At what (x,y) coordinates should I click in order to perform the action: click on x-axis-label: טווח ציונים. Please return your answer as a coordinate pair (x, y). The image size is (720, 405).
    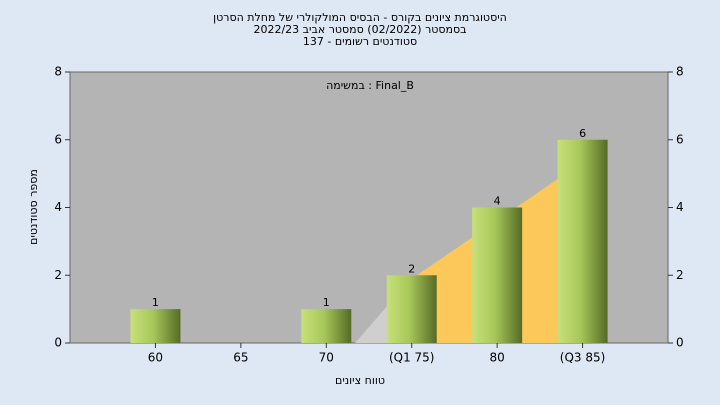
    Looking at the image, I should click on (360, 380).